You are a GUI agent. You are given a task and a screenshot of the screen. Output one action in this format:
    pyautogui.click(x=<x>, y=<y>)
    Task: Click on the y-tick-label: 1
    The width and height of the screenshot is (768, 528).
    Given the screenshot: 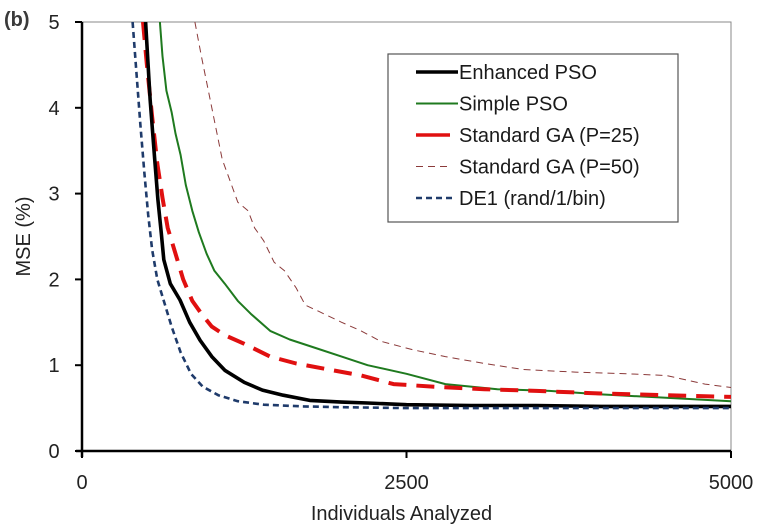 What is the action you would take?
    pyautogui.click(x=53, y=366)
    